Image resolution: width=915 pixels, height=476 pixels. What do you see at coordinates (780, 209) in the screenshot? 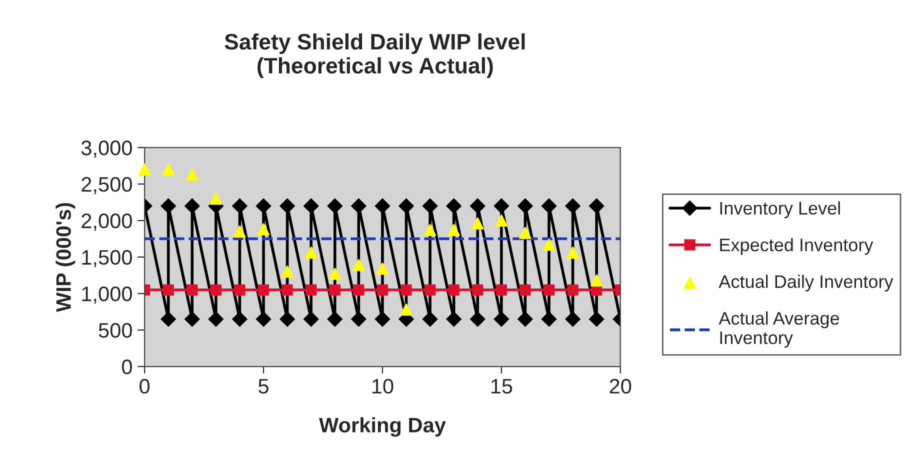
I see `legend-label: Inventory Level` at bounding box center [780, 209].